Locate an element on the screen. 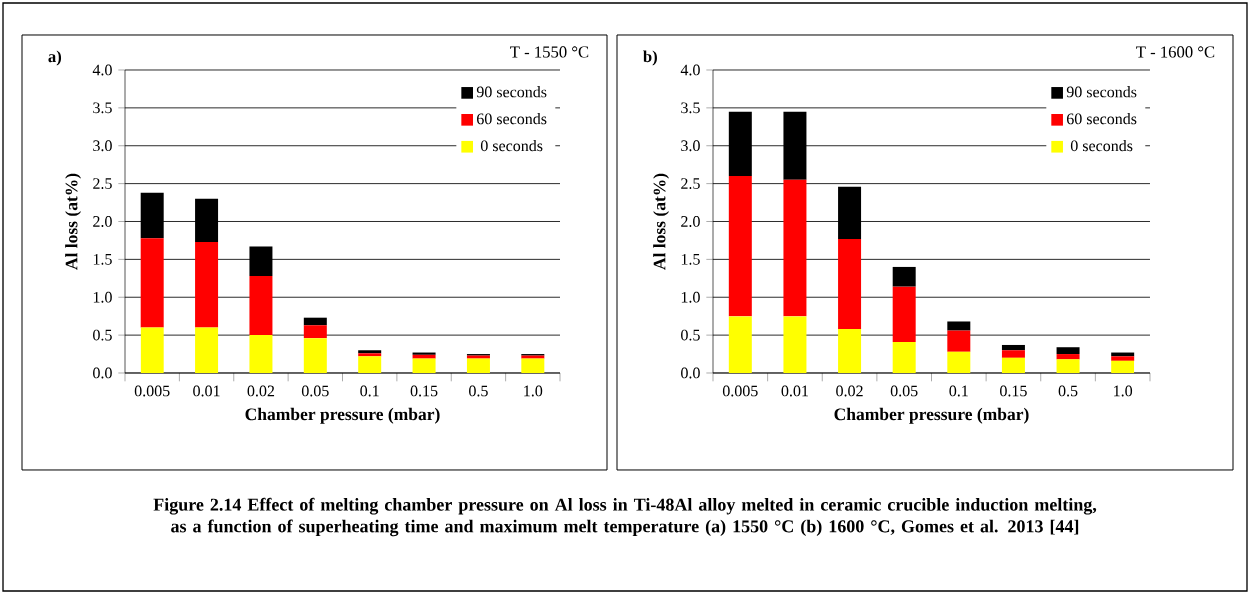 The image size is (1250, 592). chart-subtitle: T - 1550 °C is located at coordinates (549, 52).